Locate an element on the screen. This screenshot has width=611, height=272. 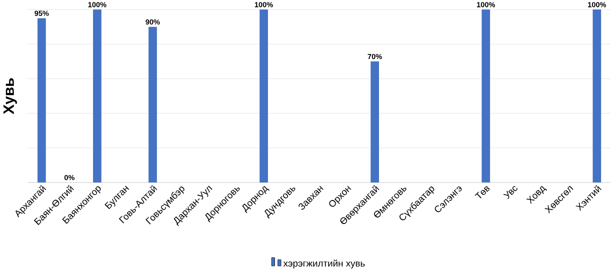
y-axis-title: Хувь is located at coordinates (10, 96).